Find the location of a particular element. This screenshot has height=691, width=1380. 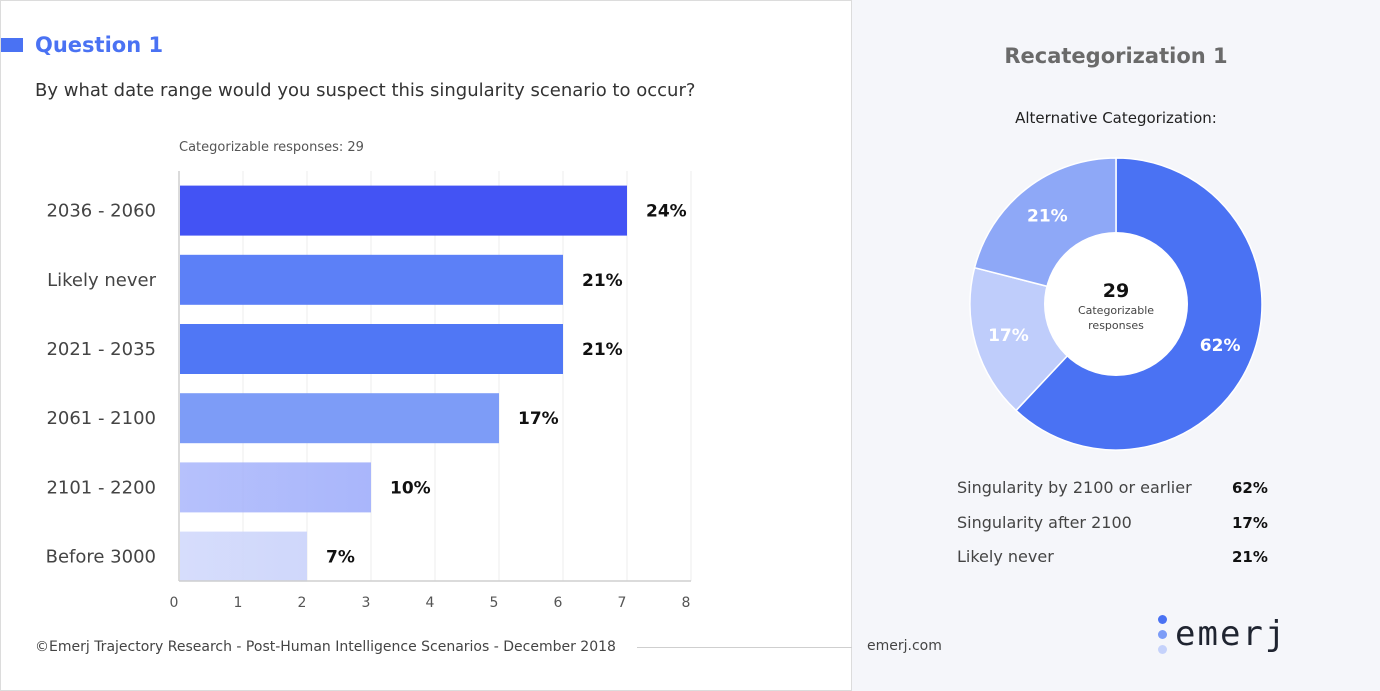

x-tick-label: 6 is located at coordinates (558, 603).